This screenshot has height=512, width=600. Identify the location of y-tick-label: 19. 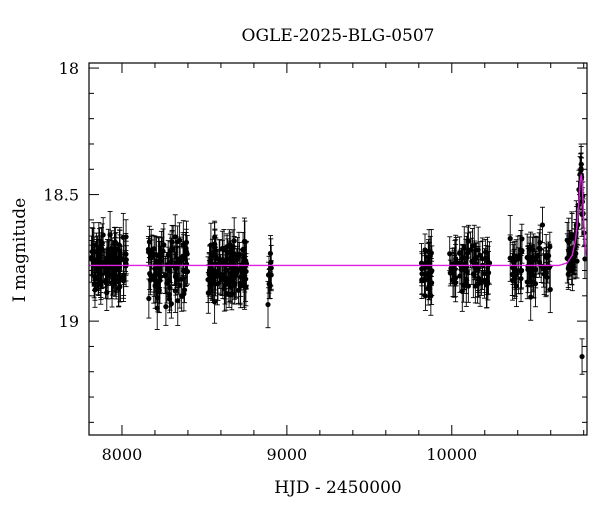
(69, 321).